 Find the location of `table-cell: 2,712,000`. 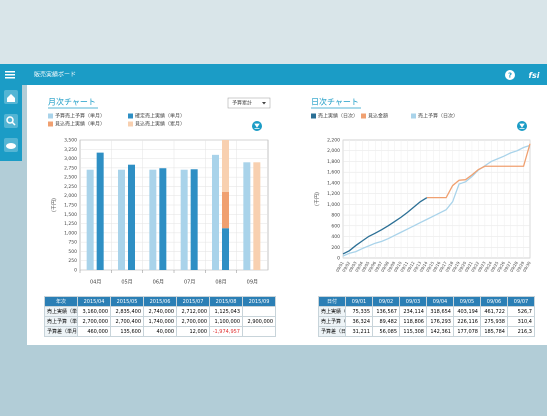

table-cell: 2,712,000 is located at coordinates (193, 311).